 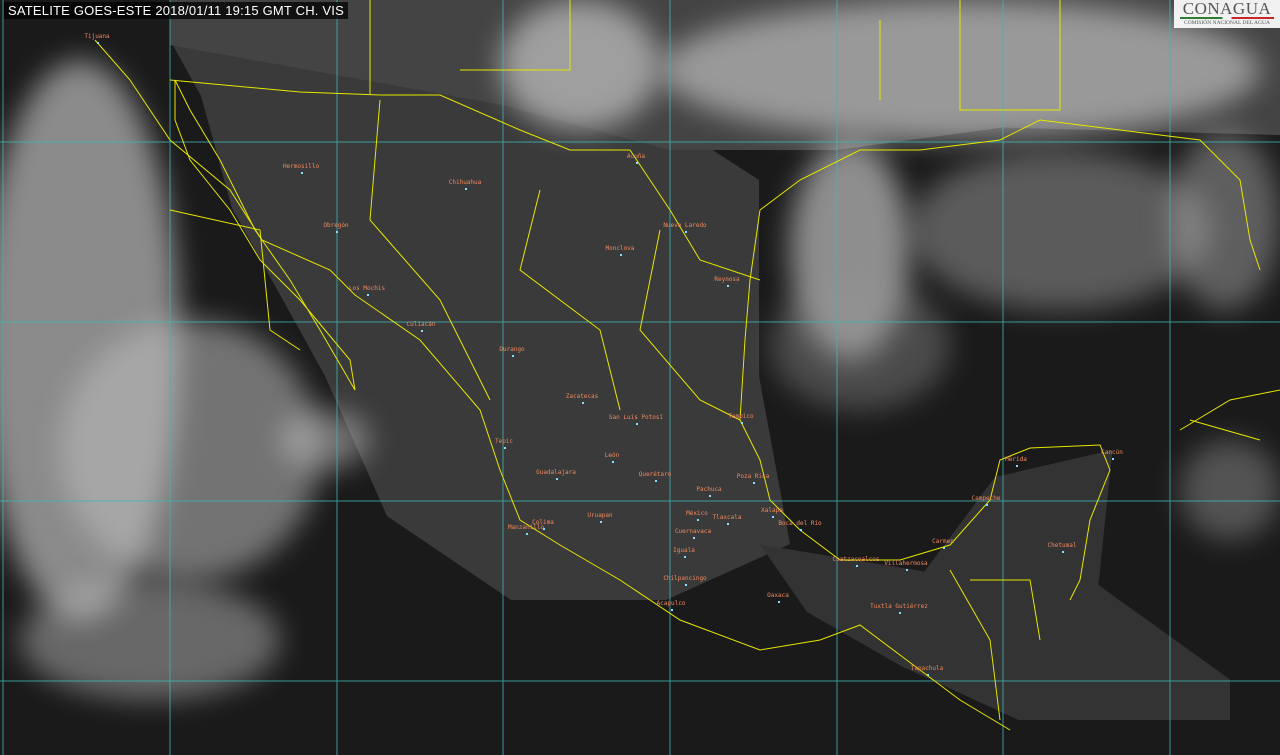 I want to click on city-label: Coatzacoalcos, so click(x=856, y=559).